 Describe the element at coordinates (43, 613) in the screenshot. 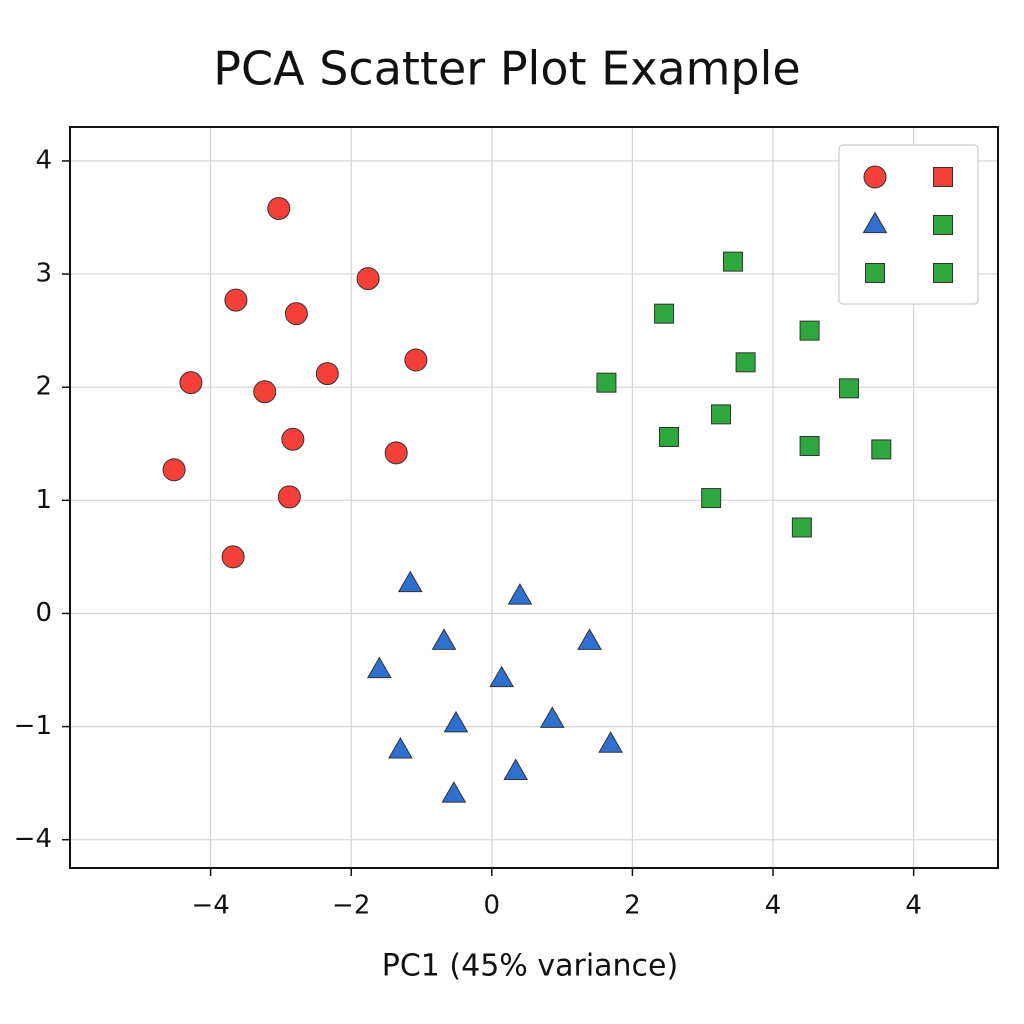

I see `y-tick-label: 0` at that location.